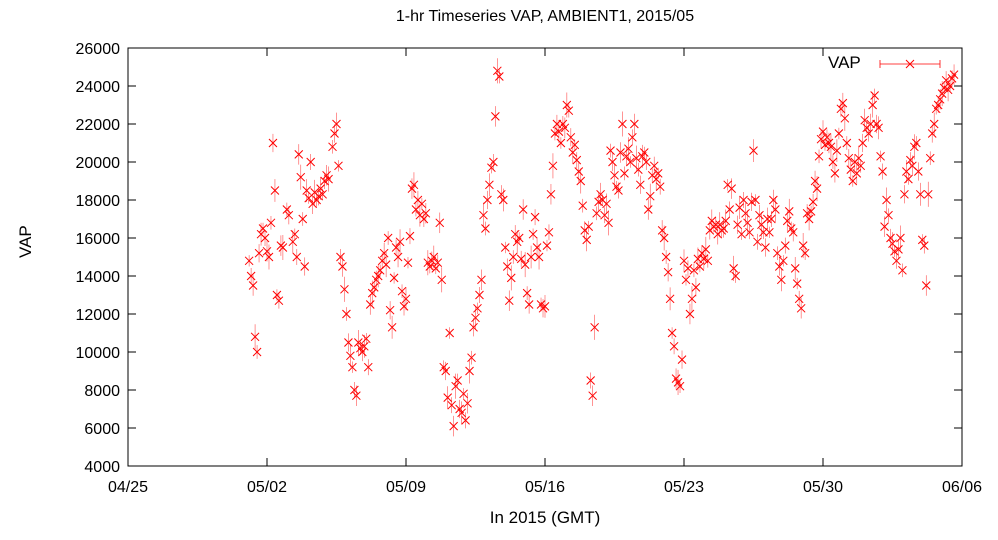 The width and height of the screenshot is (998, 540). Describe the element at coordinates (545, 16) in the screenshot. I see `chart-title: 1-hr Timeseries VAP, AMBIENT1, 2015/05` at that location.